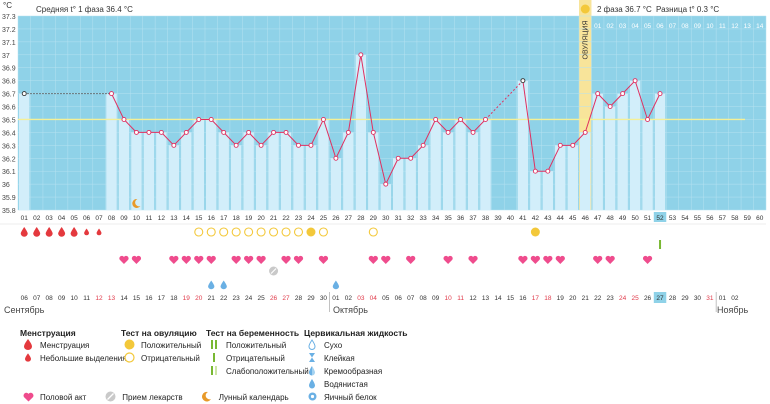 The image size is (770, 404). What do you see at coordinates (311, 298) in the screenshot?
I see `date-label: 29` at bounding box center [311, 298].